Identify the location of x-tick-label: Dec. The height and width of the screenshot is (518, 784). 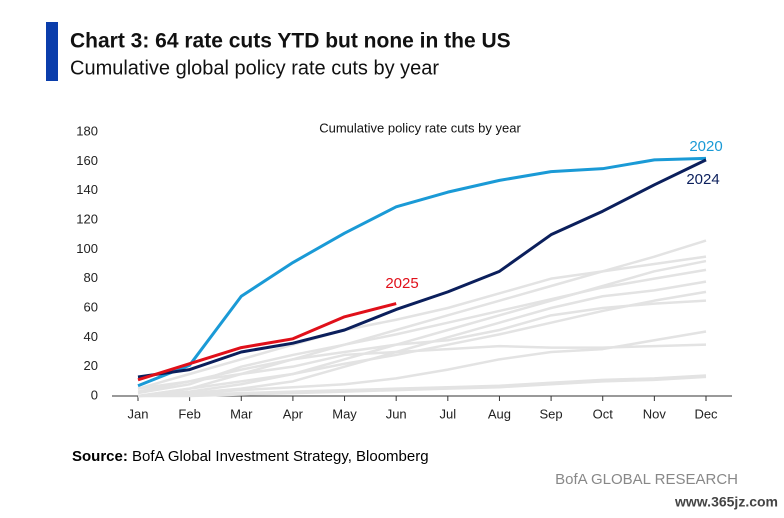
(706, 413).